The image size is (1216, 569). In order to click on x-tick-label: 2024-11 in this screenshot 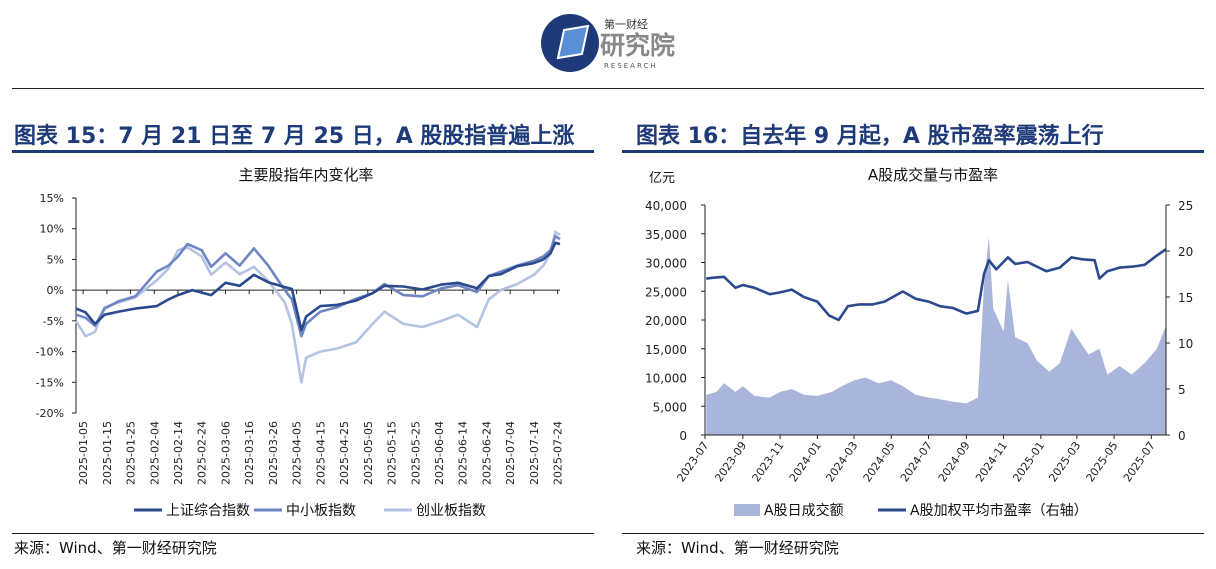, I will do `click(991, 461)`.